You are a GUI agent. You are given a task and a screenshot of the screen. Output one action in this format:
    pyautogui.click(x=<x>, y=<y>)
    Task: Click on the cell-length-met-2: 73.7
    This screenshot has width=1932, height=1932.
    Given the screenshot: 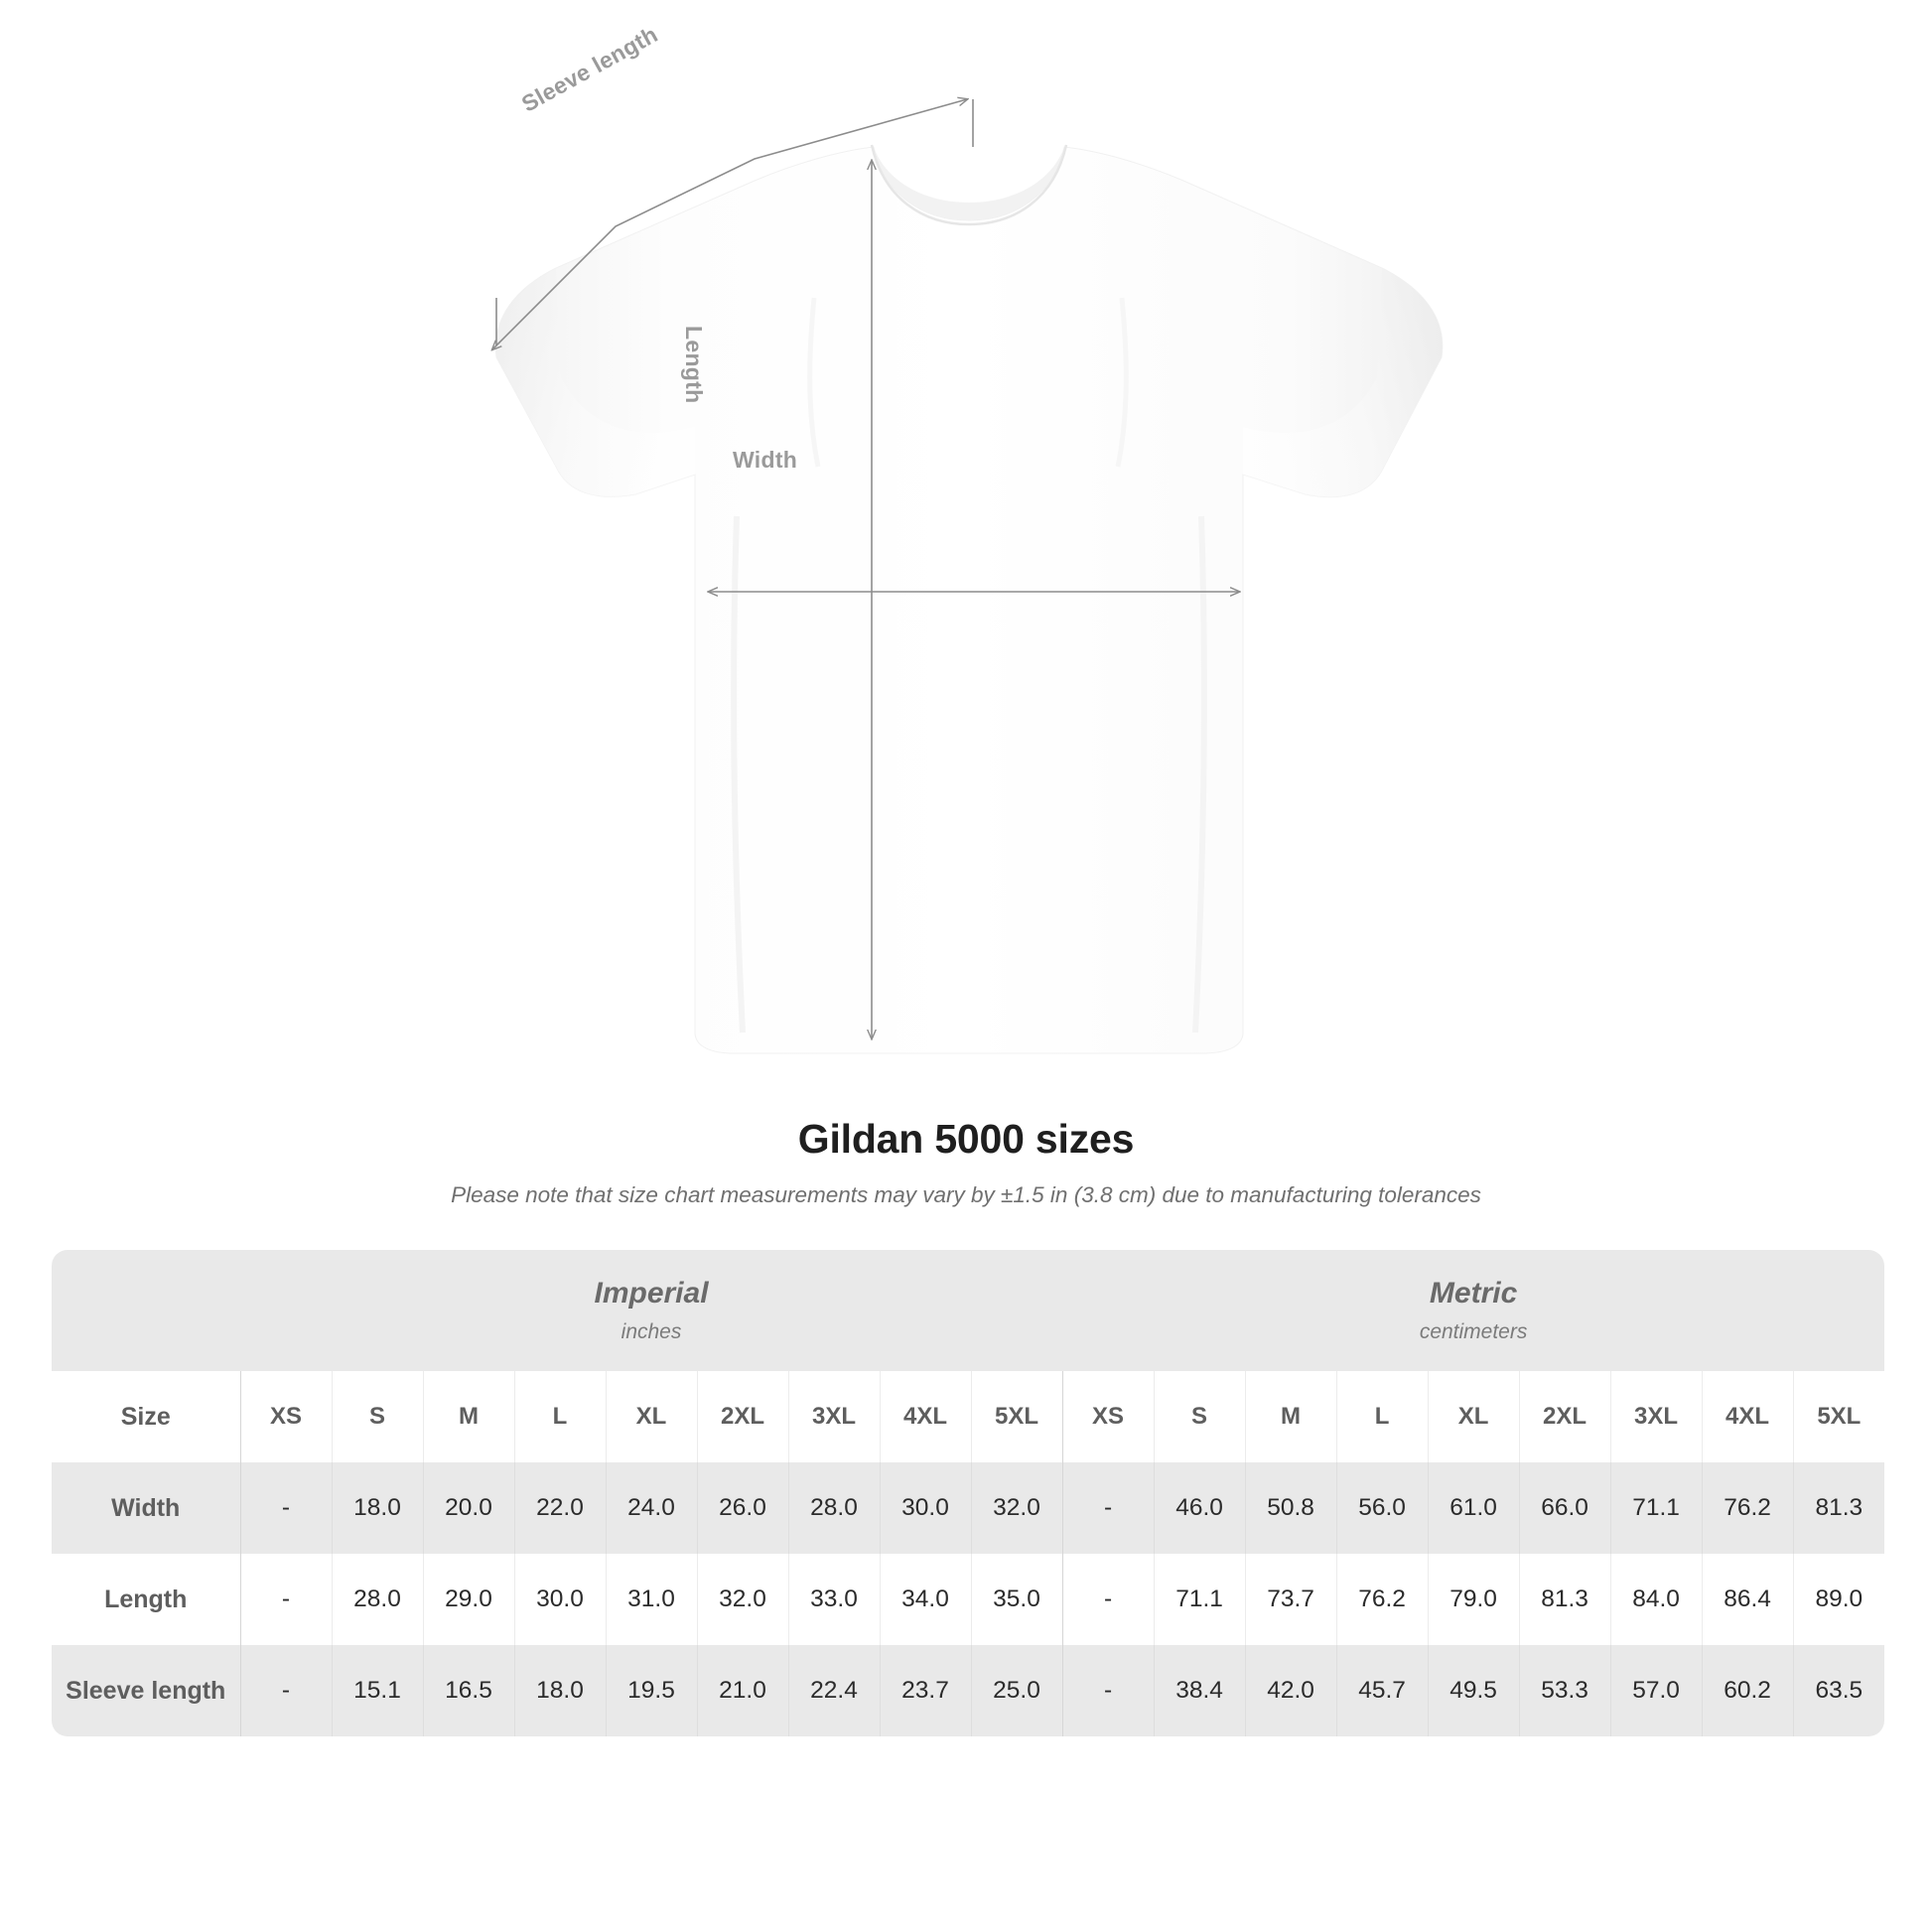 What is the action you would take?
    pyautogui.click(x=1290, y=1600)
    